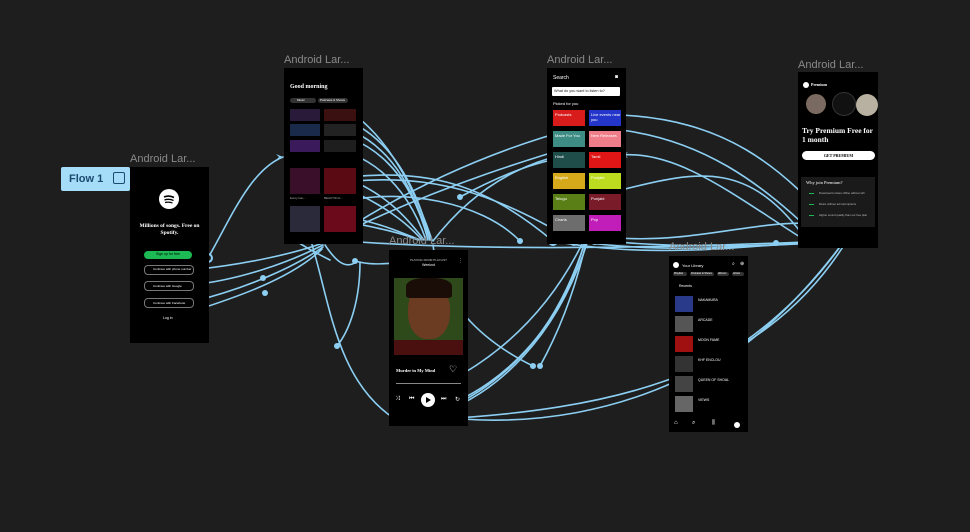  What do you see at coordinates (569, 160) in the screenshot?
I see `category-tile: Hindi` at bounding box center [569, 160].